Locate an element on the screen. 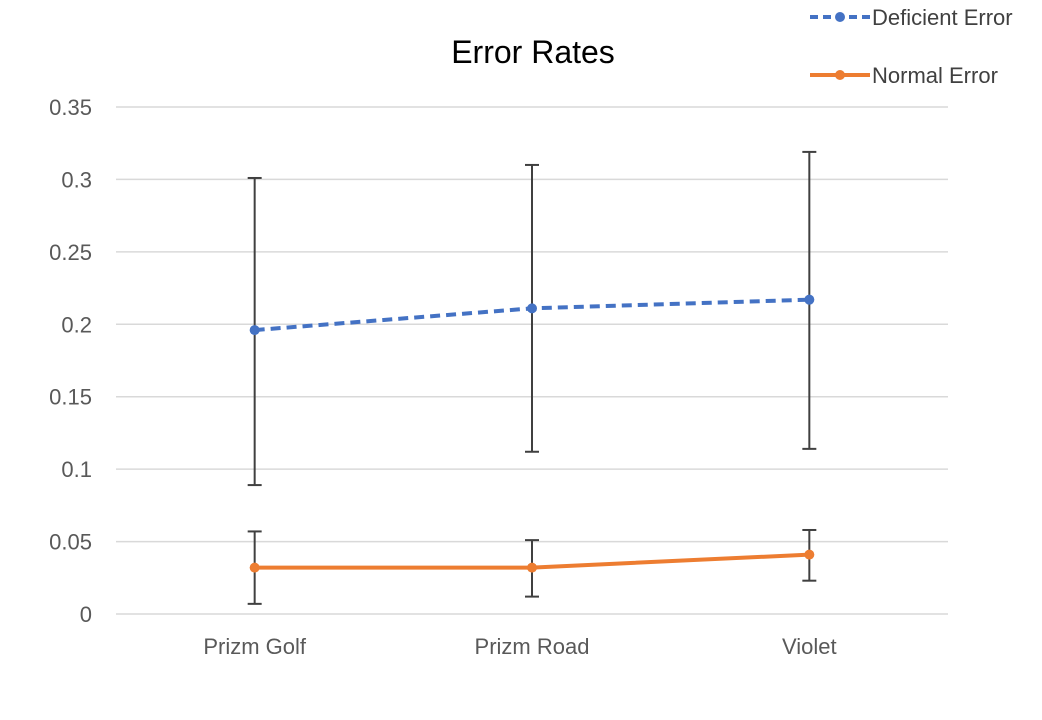  y-tick-label: 0.05 is located at coordinates (70, 542).